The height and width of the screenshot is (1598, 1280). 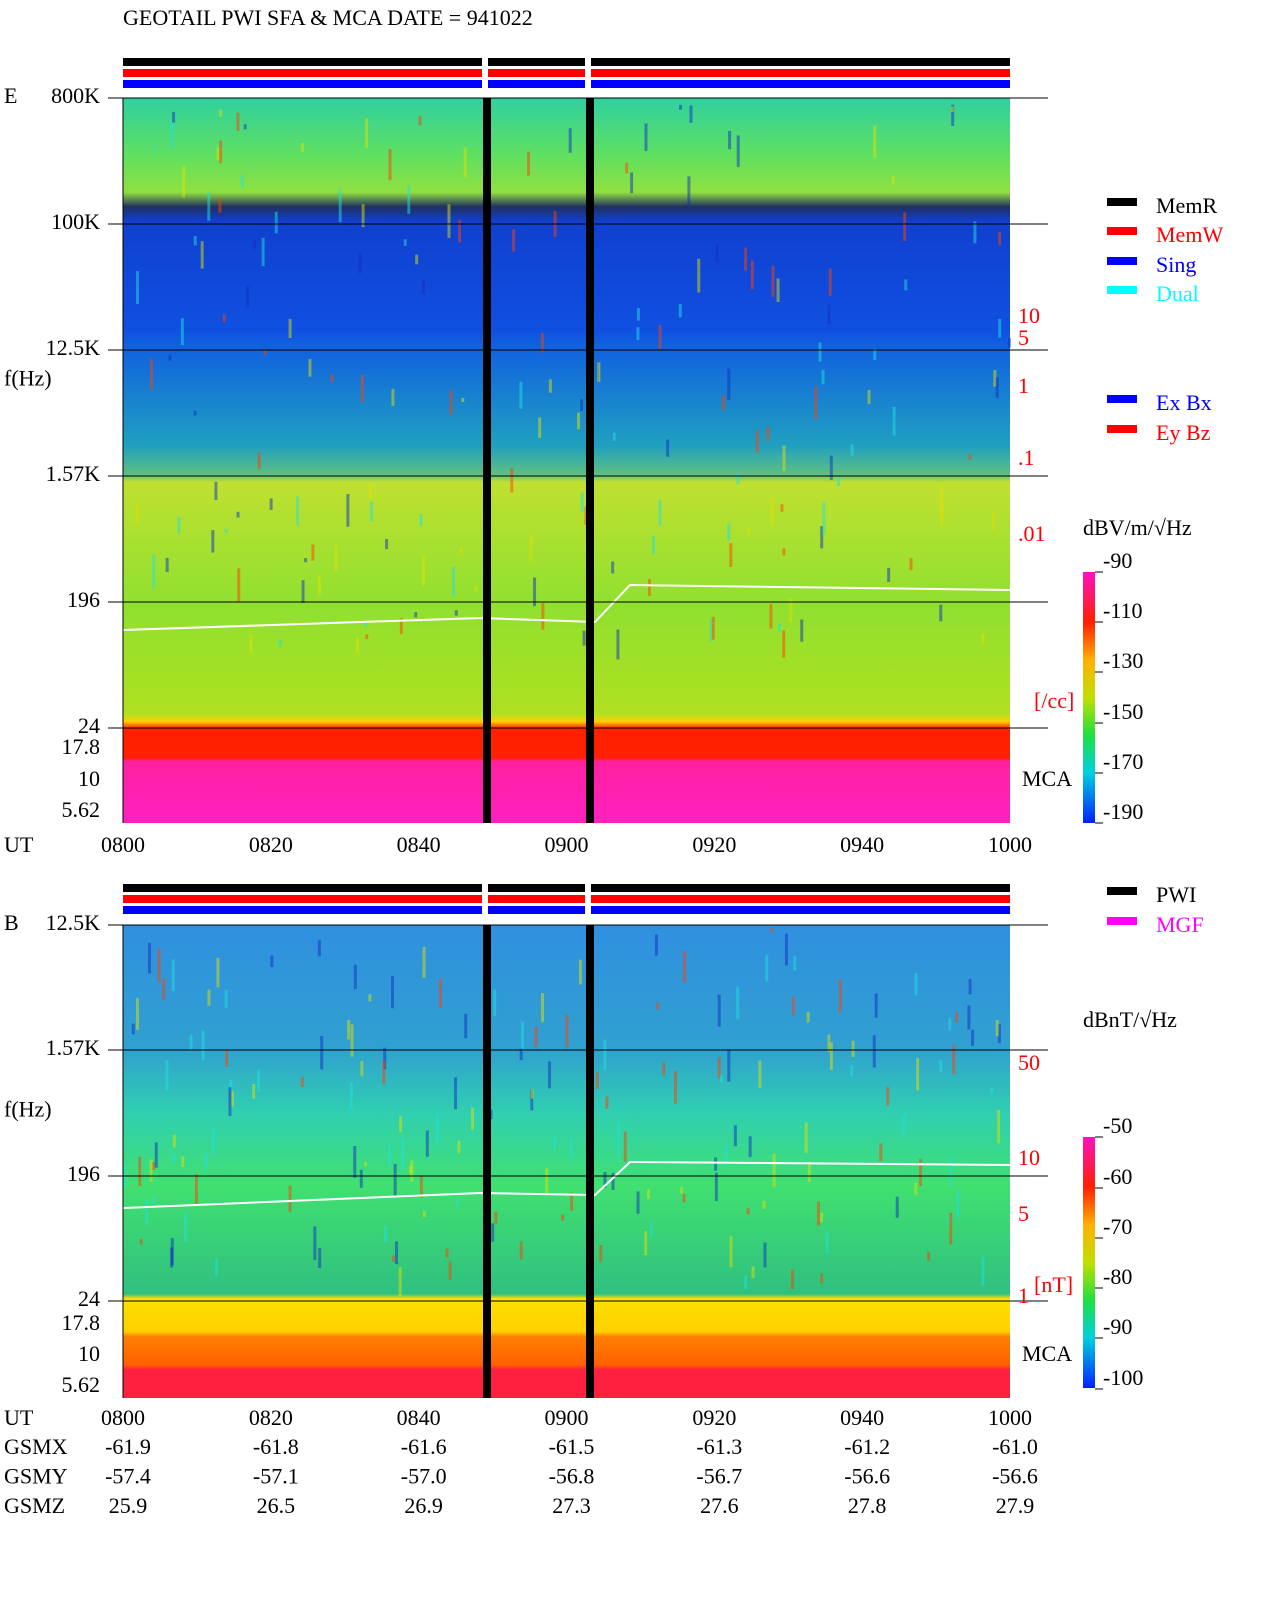 What do you see at coordinates (1029, 1062) in the screenshot?
I see `density-label: 50` at bounding box center [1029, 1062].